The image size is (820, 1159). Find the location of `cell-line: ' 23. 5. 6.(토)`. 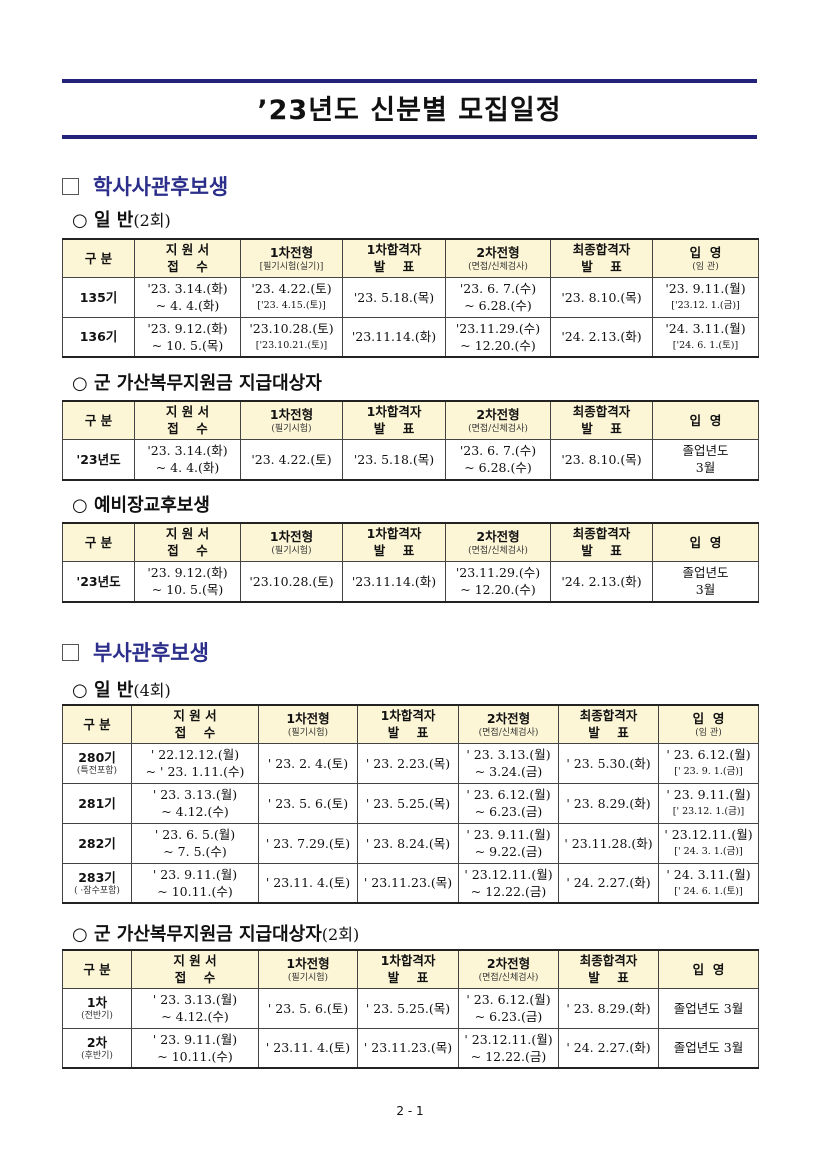

cell-line: ' 23. 5. 6.(토) is located at coordinates (308, 1008).